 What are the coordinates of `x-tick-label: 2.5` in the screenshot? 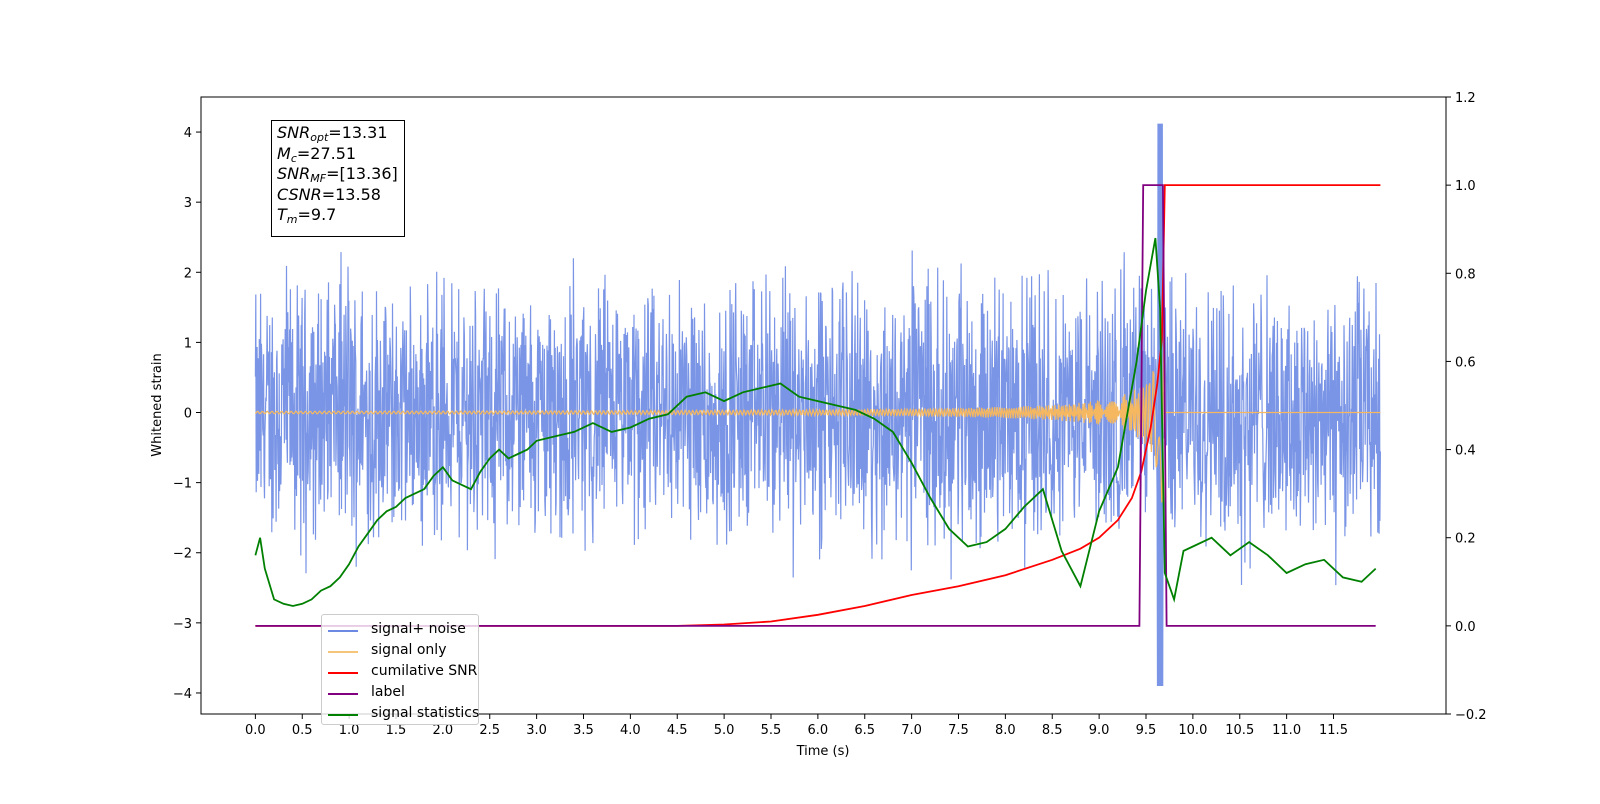 It's located at (489, 730).